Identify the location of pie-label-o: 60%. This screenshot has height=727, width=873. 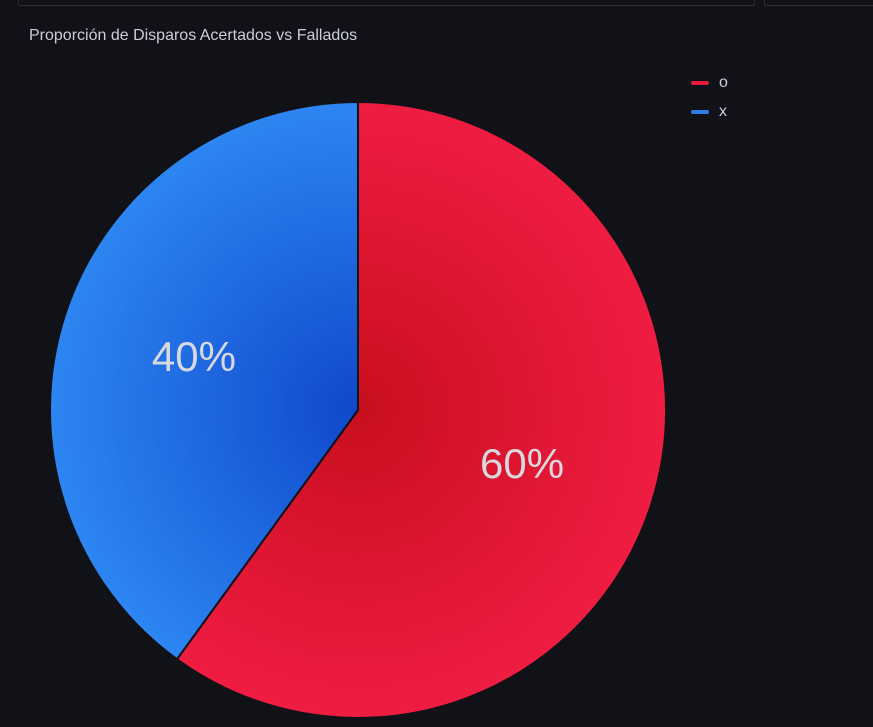
(522, 463).